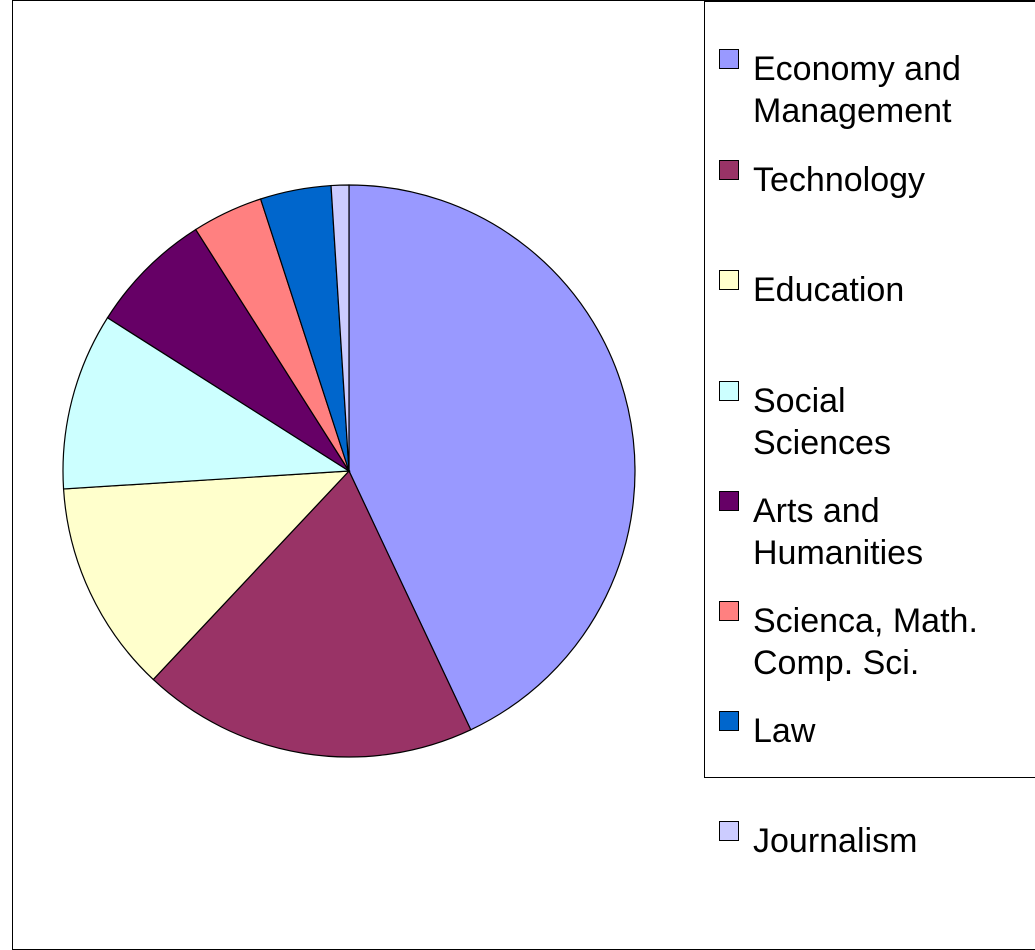  I want to click on legend-label: Law, so click(784, 731).